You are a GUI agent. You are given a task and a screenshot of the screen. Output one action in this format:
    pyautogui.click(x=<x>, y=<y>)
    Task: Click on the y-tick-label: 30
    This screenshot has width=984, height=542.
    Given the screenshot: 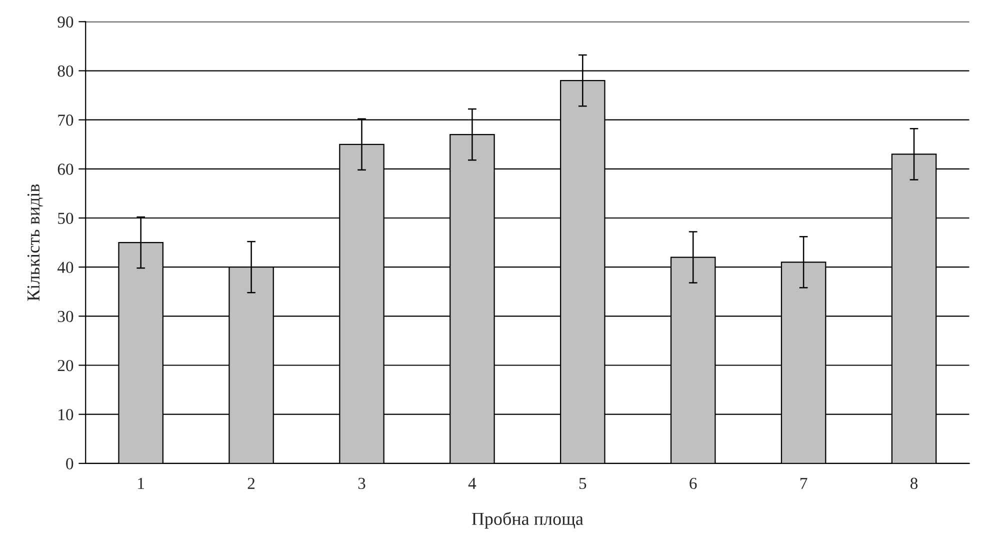 What is the action you would take?
    pyautogui.click(x=66, y=316)
    